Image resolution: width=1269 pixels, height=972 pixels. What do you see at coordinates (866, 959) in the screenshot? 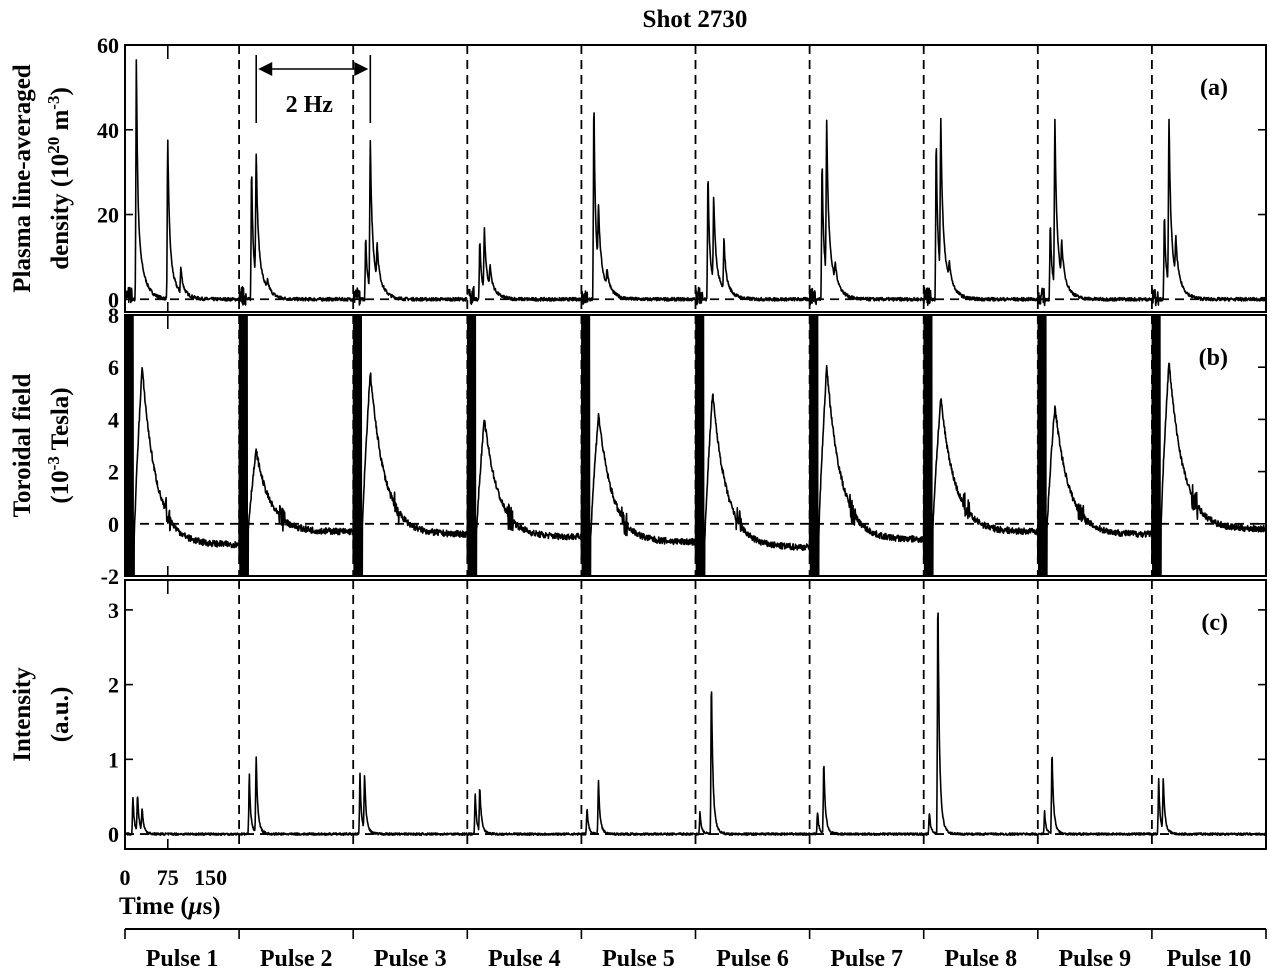
I see `pulse-label-7: Pulse 7` at bounding box center [866, 959].